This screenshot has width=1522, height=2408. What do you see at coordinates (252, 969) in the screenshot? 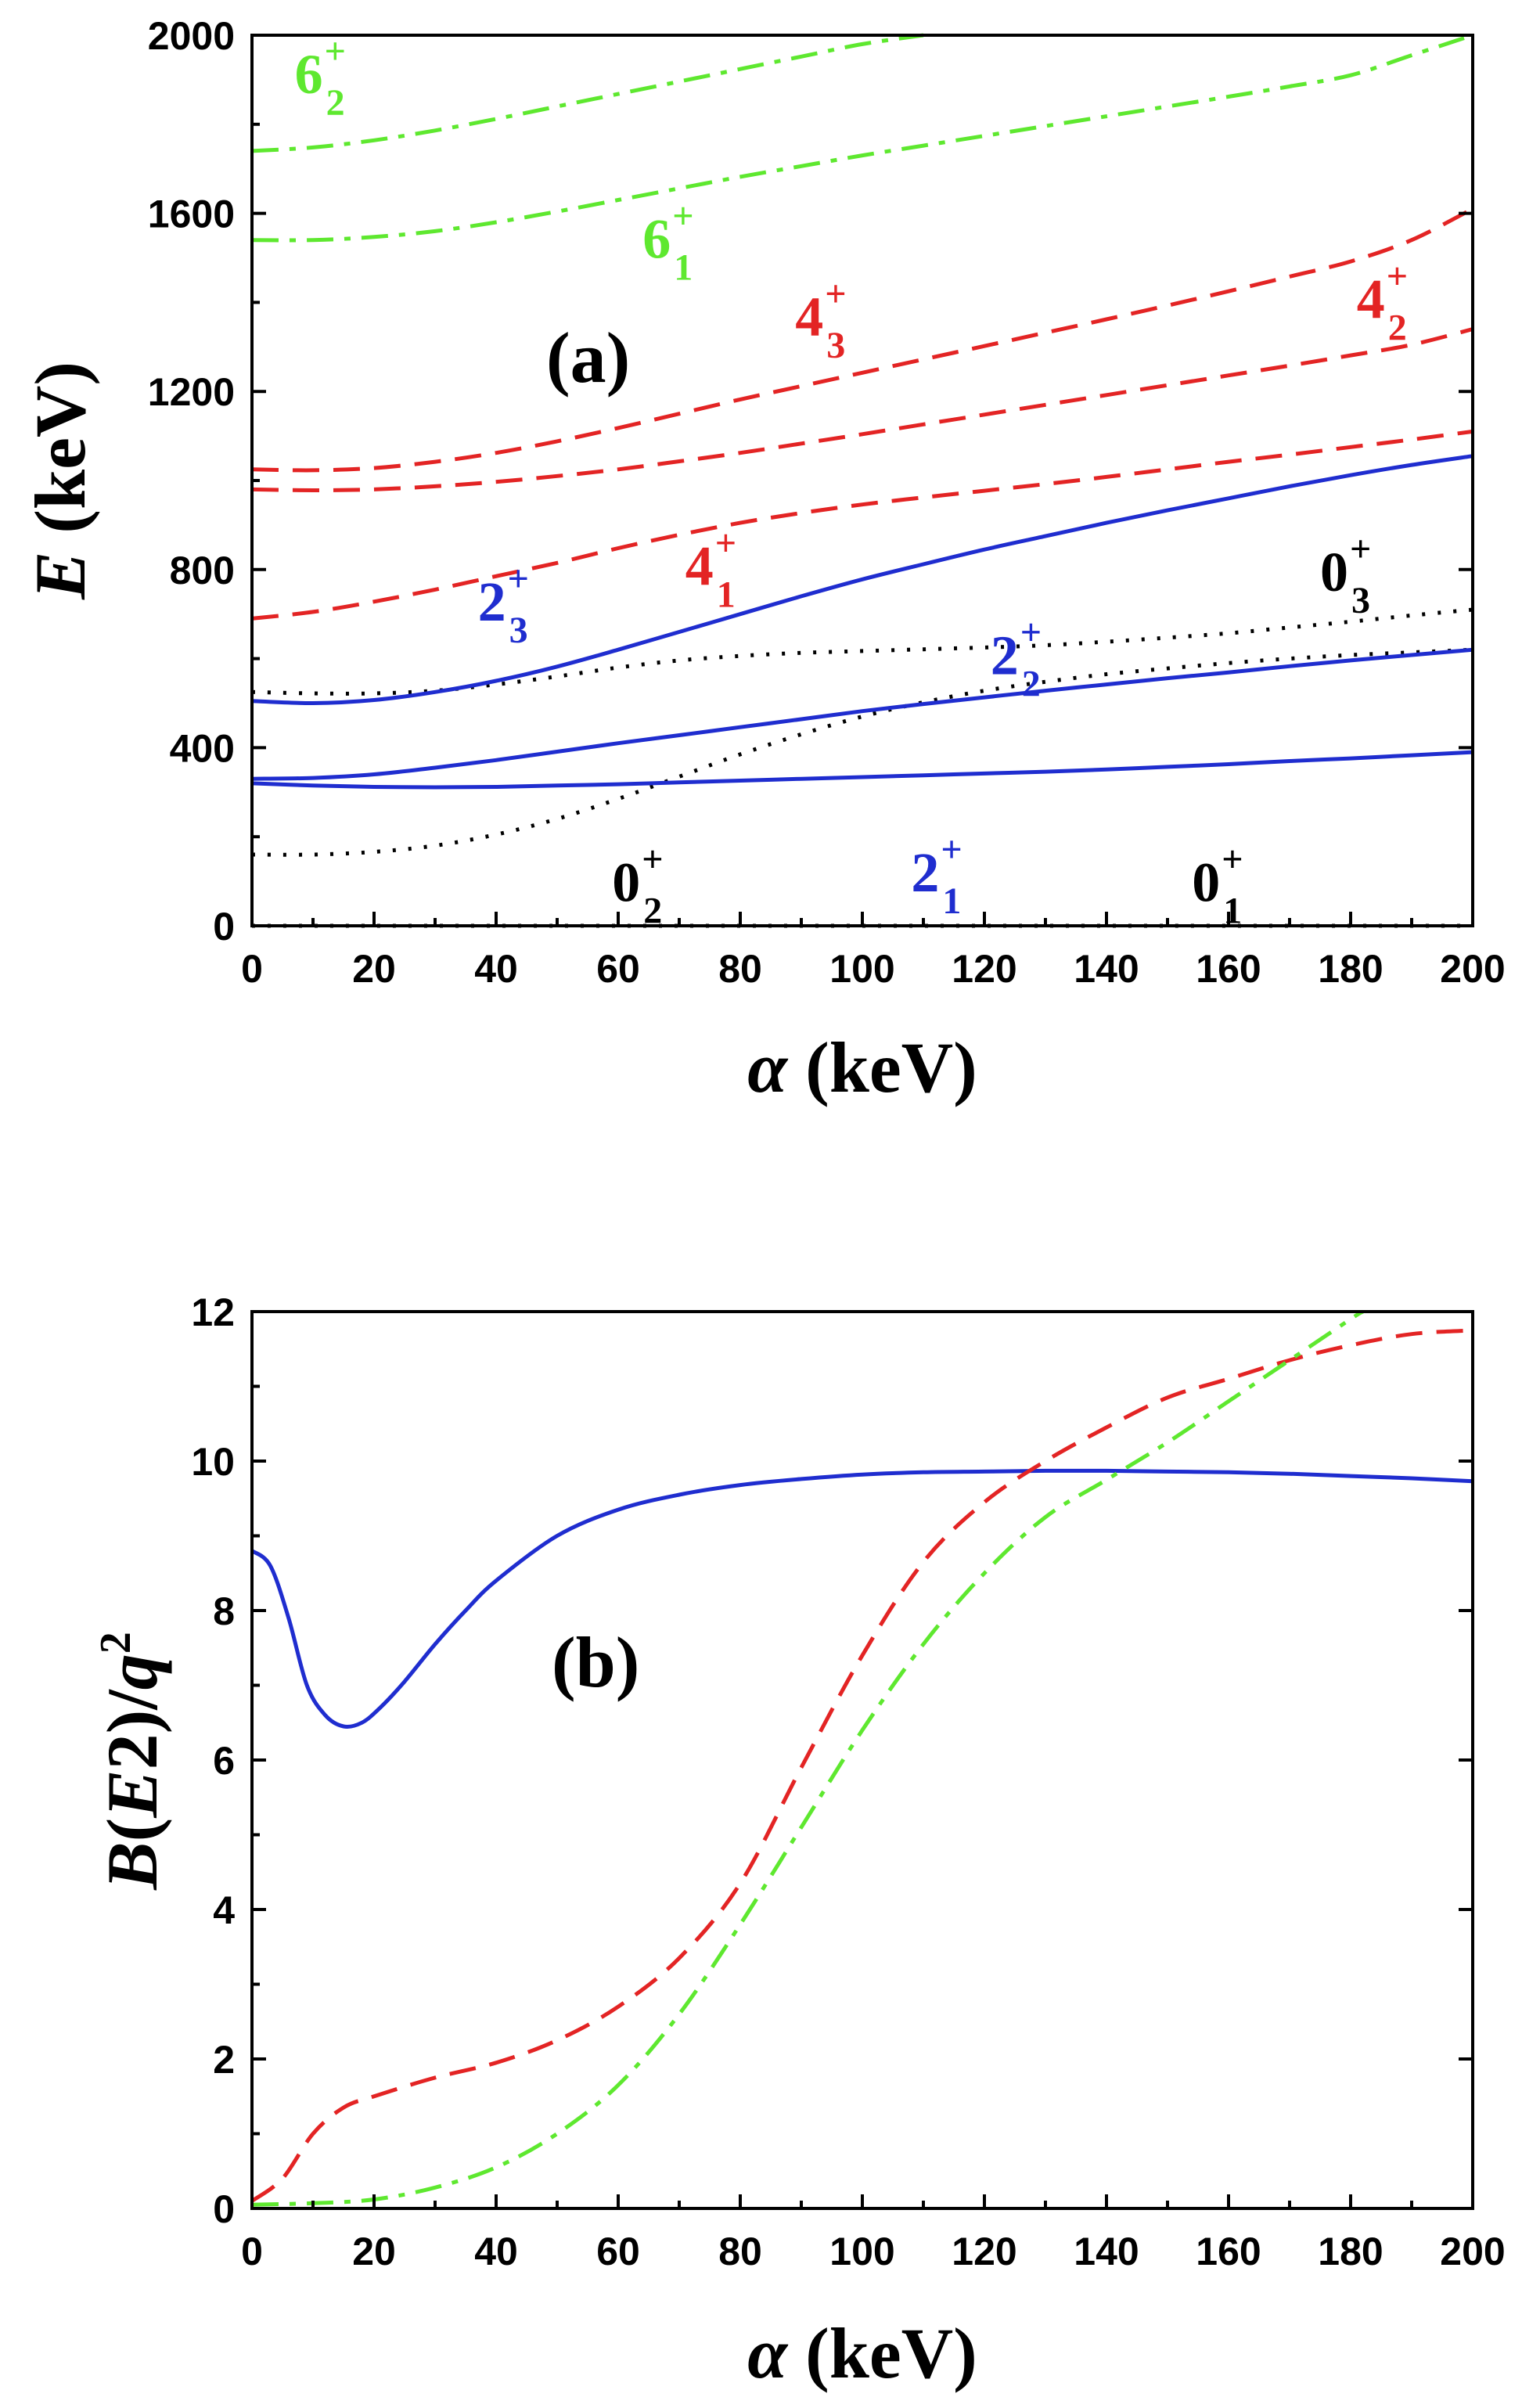
I see `chart-a-x-tick-label: 0` at bounding box center [252, 969].